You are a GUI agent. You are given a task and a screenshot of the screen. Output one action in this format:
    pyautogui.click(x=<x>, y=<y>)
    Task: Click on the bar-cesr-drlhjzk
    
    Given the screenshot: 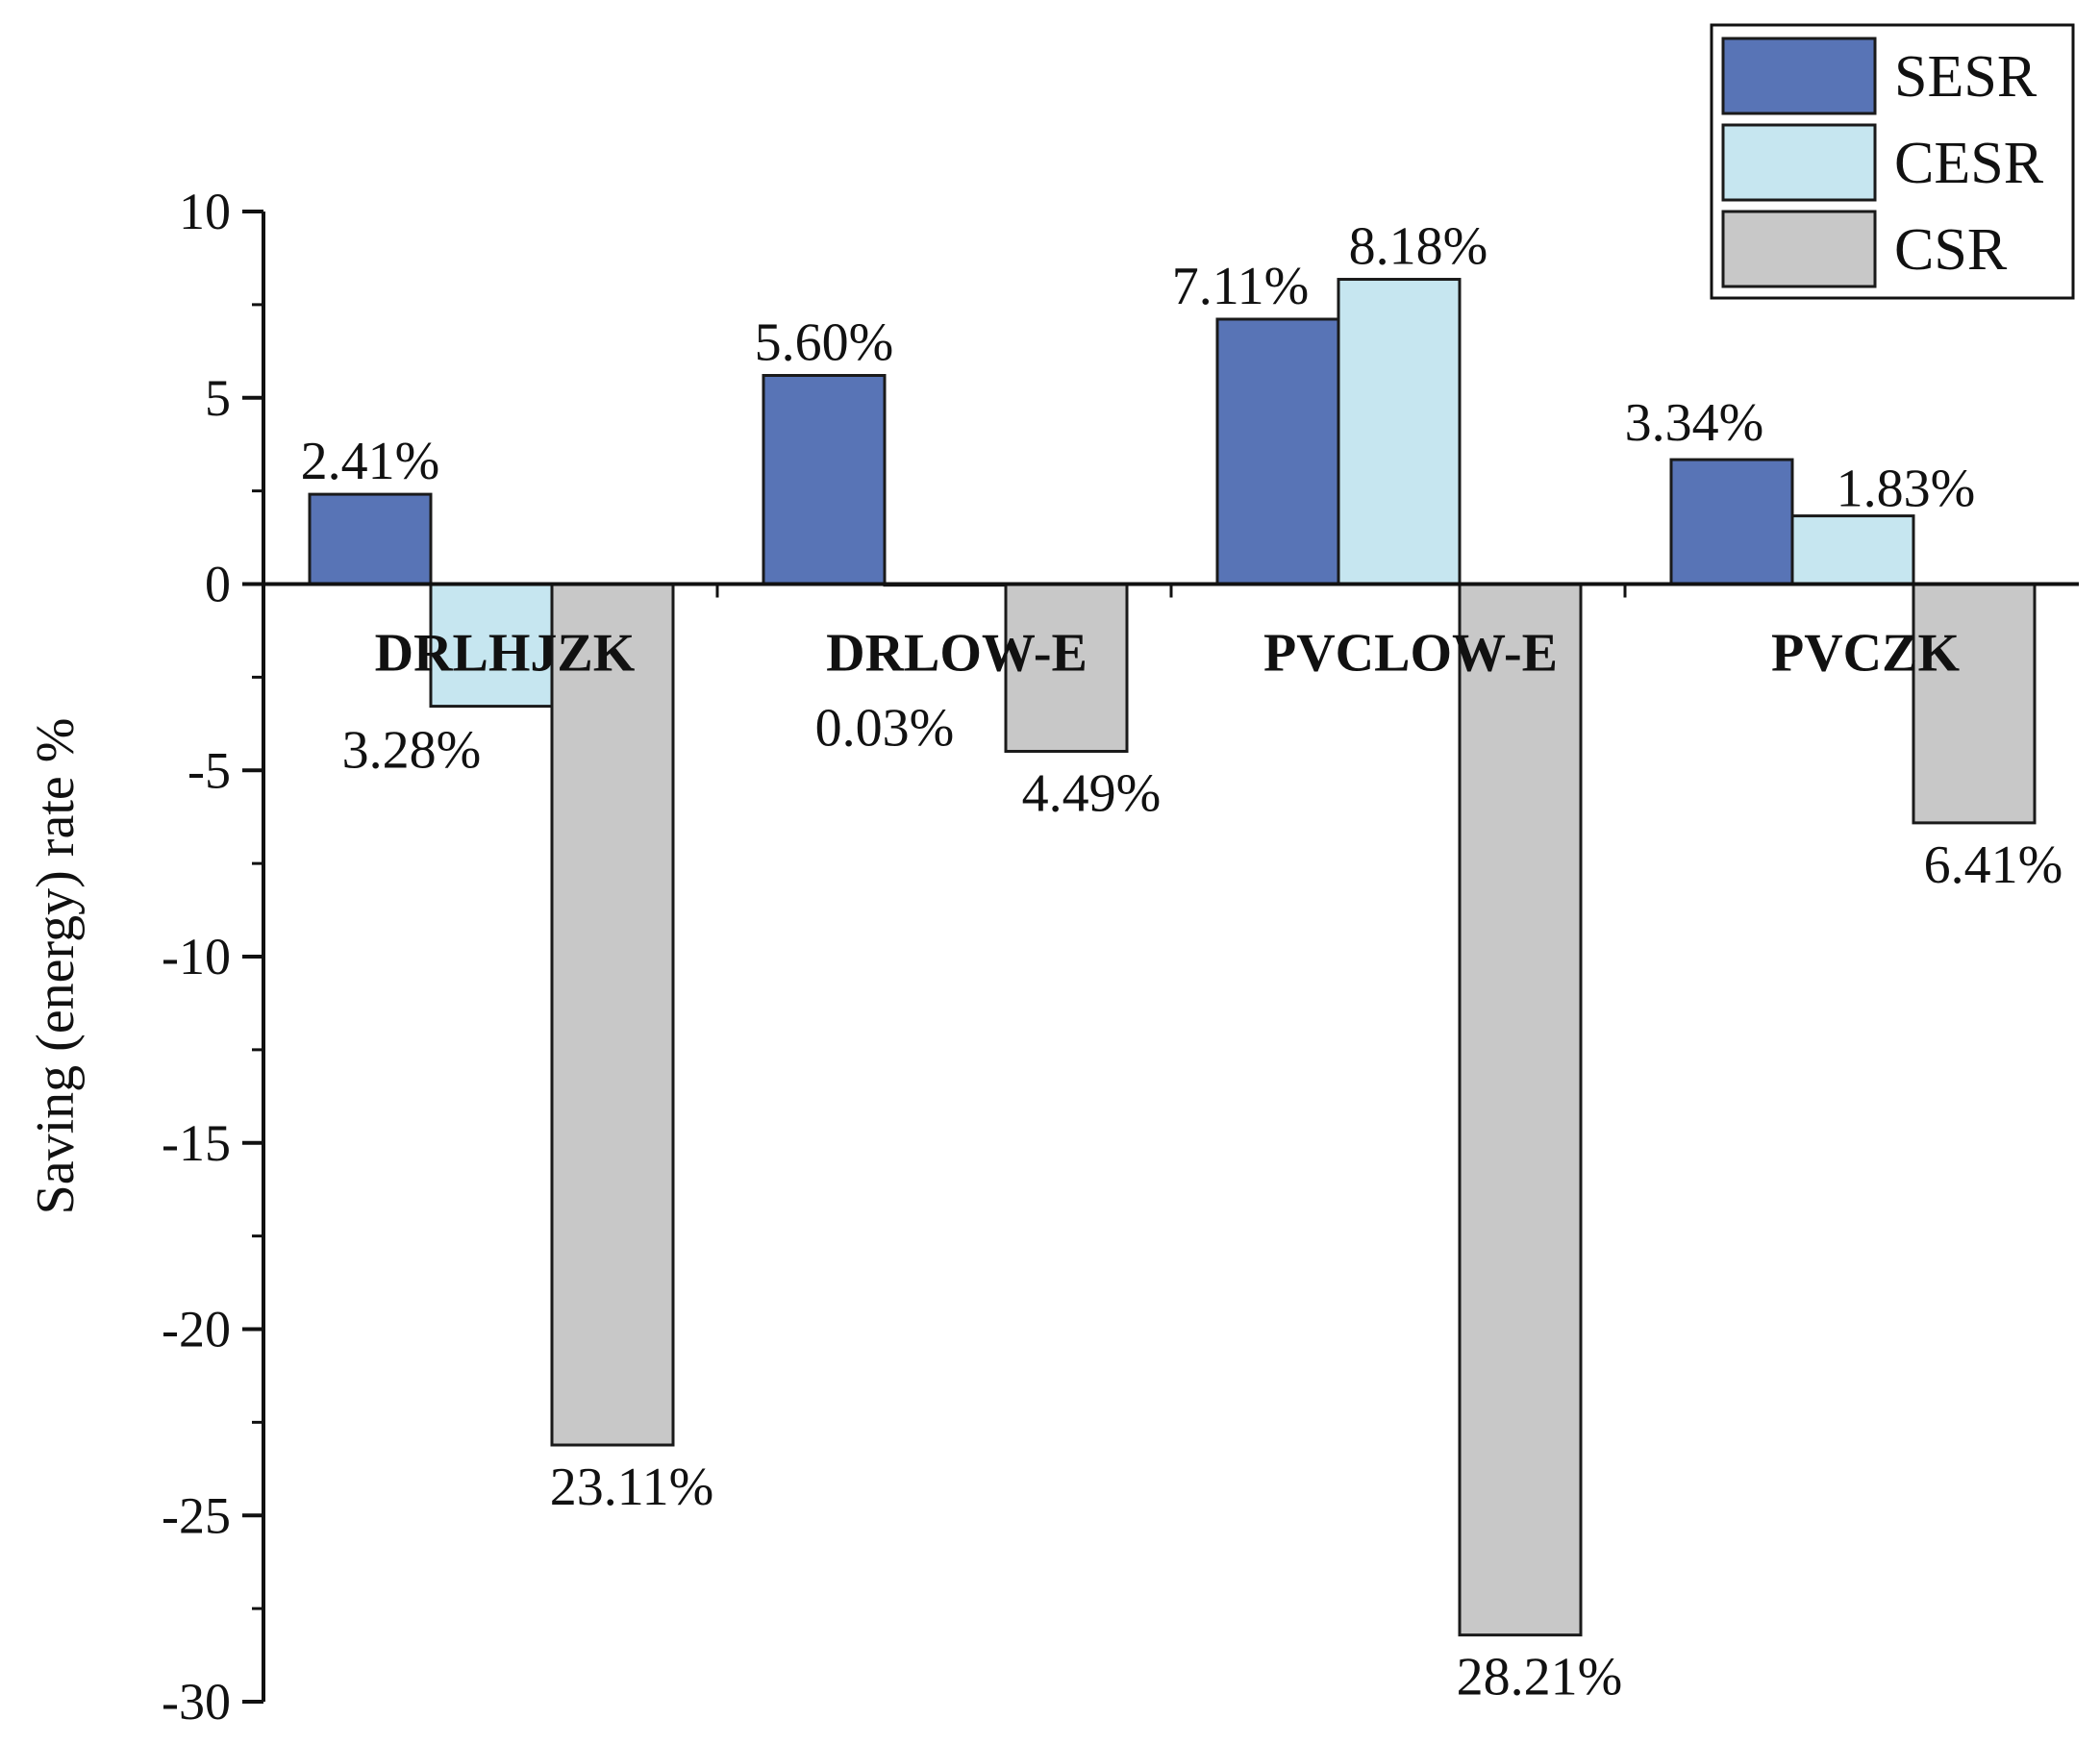 What is the action you would take?
    pyautogui.click(x=492, y=646)
    